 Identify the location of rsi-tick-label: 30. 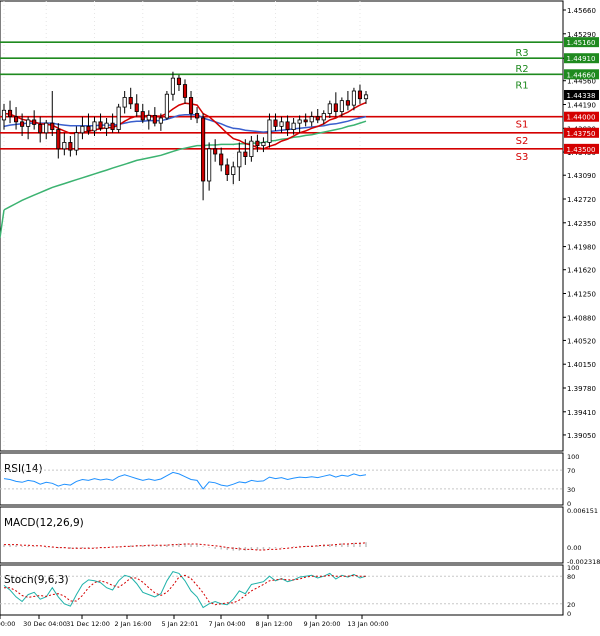
(571, 490).